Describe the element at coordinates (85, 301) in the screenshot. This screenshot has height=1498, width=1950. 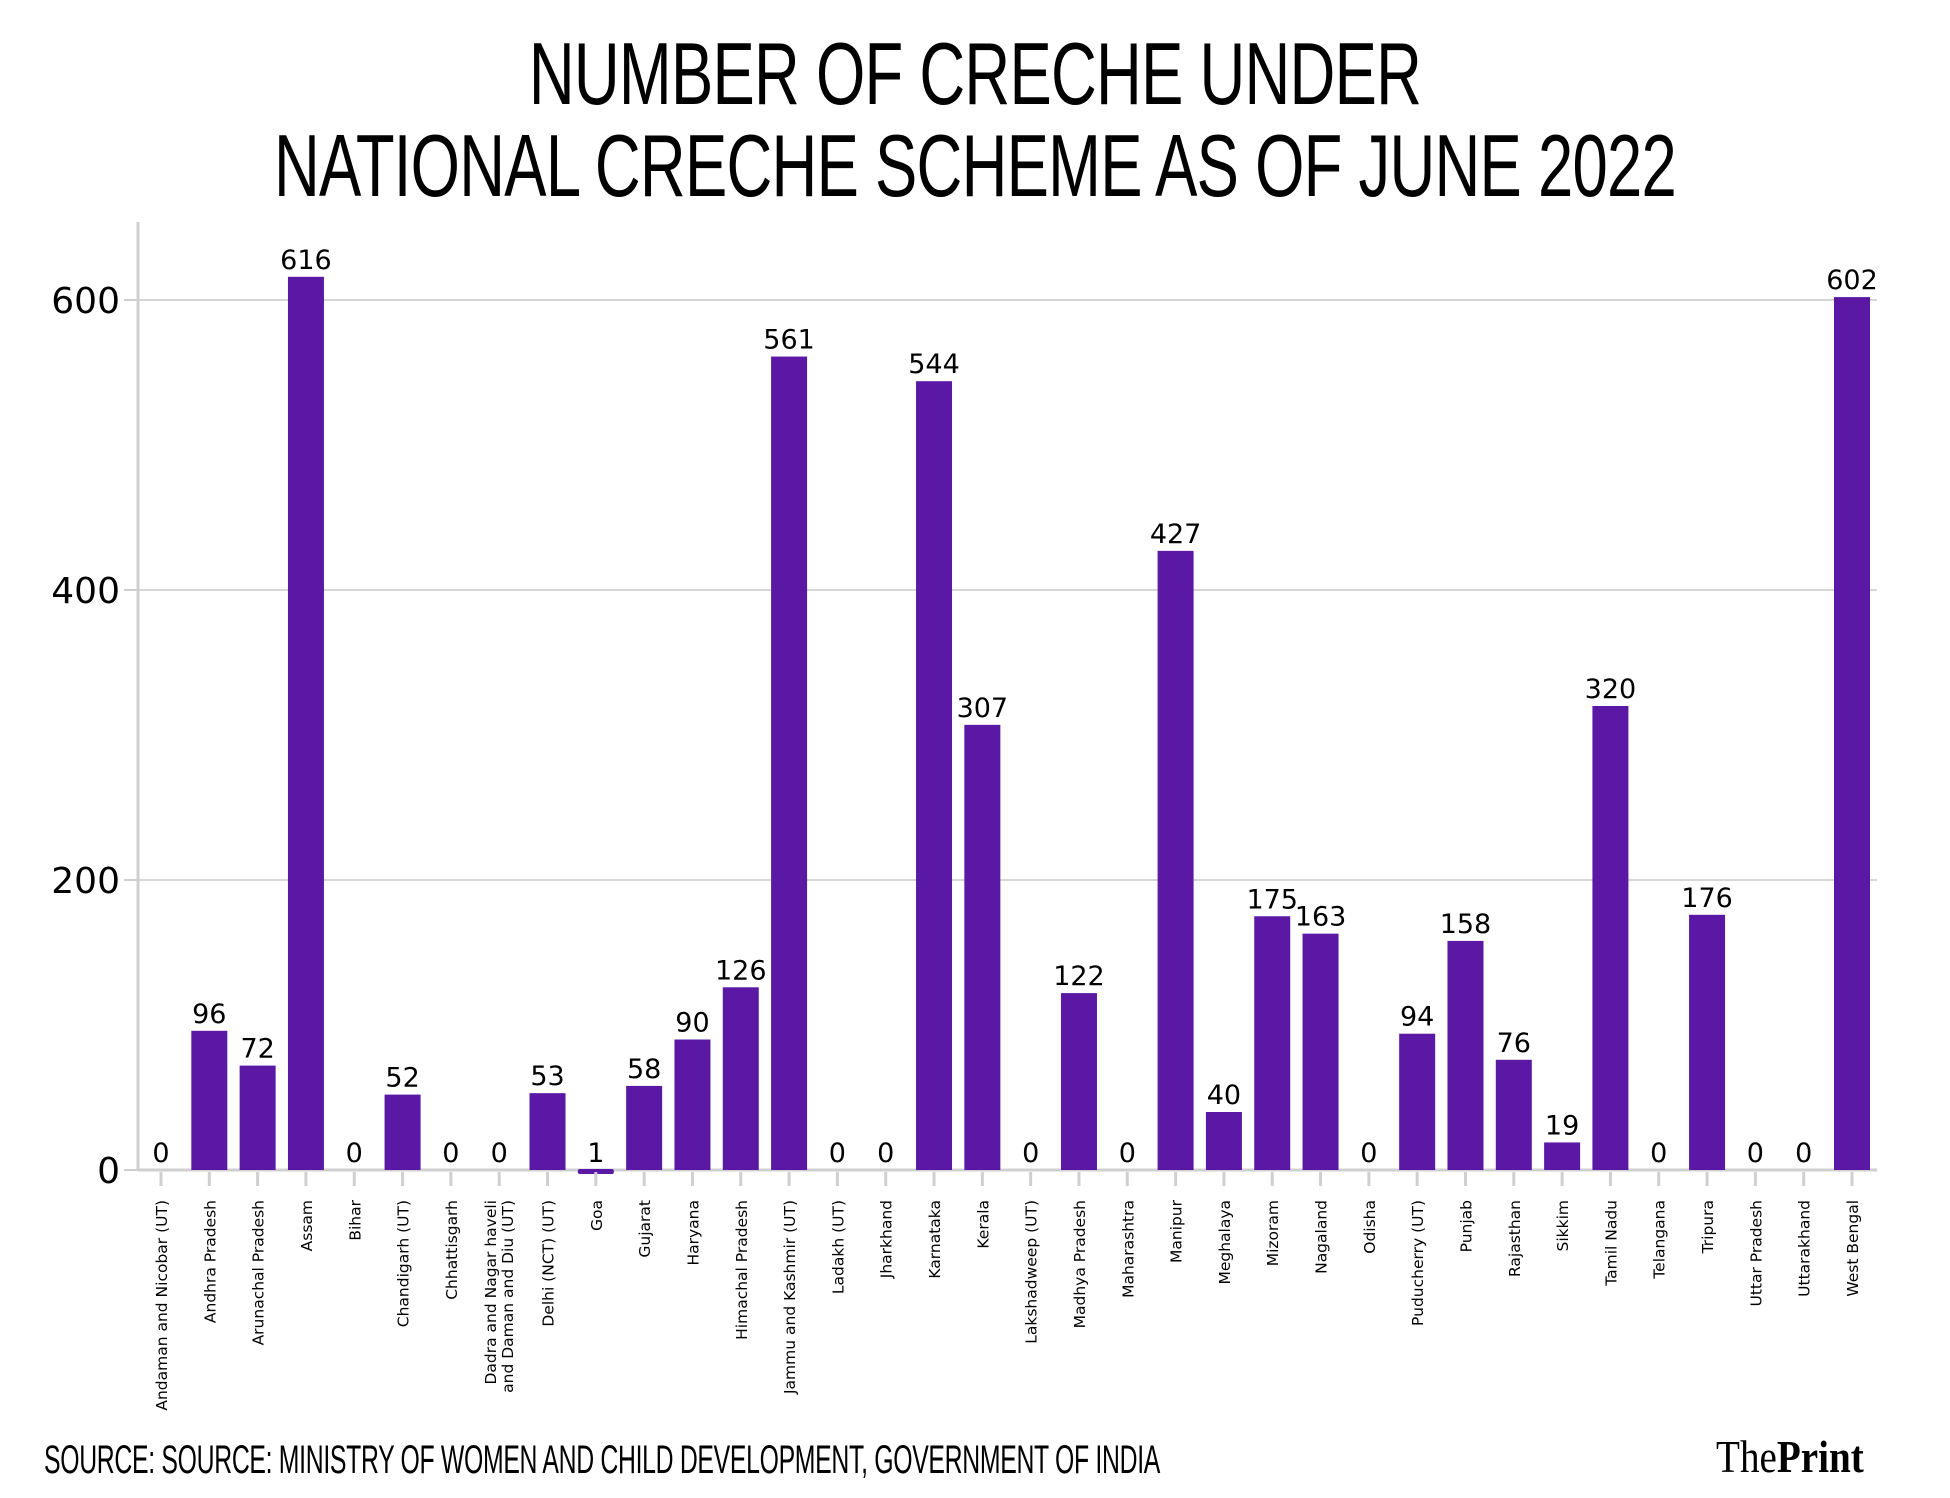
I see `y-tick-label: 600` at that location.